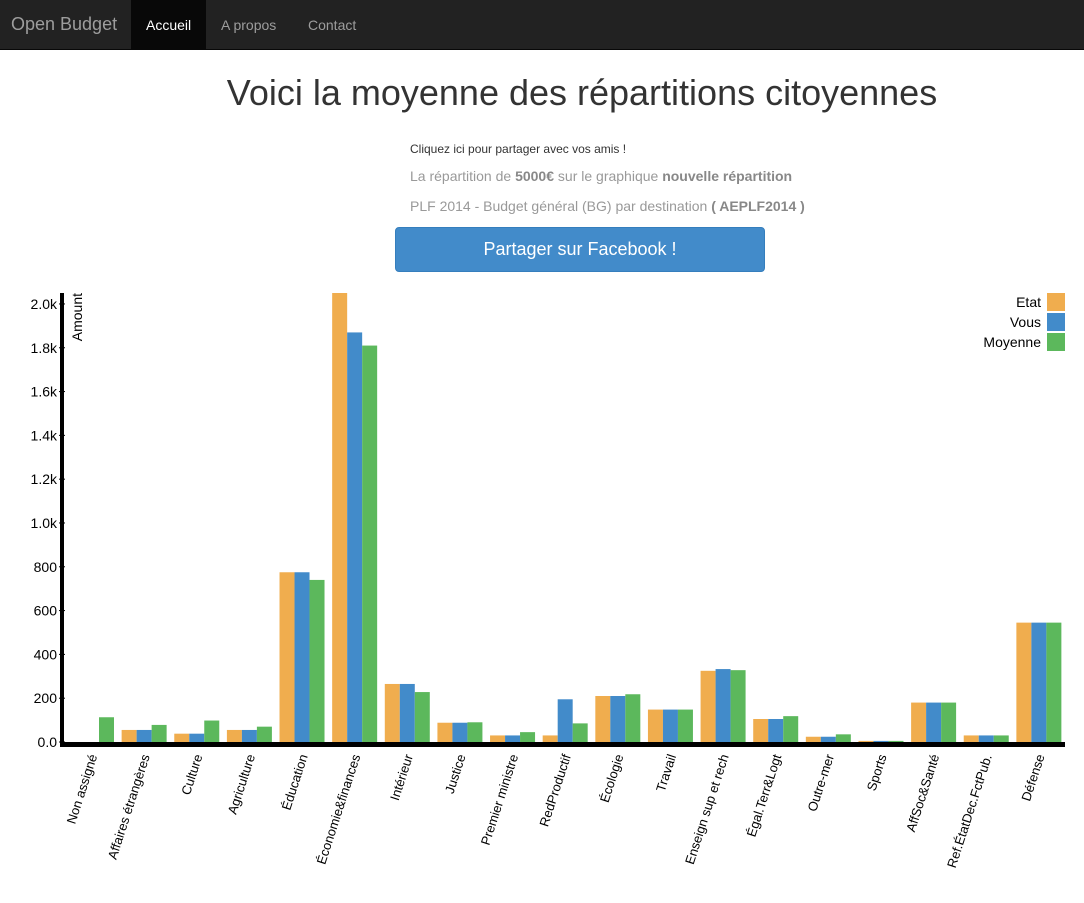 The width and height of the screenshot is (1084, 903). What do you see at coordinates (922, 792) in the screenshot?
I see `x-tick-label: AffSoc&Santé` at bounding box center [922, 792].